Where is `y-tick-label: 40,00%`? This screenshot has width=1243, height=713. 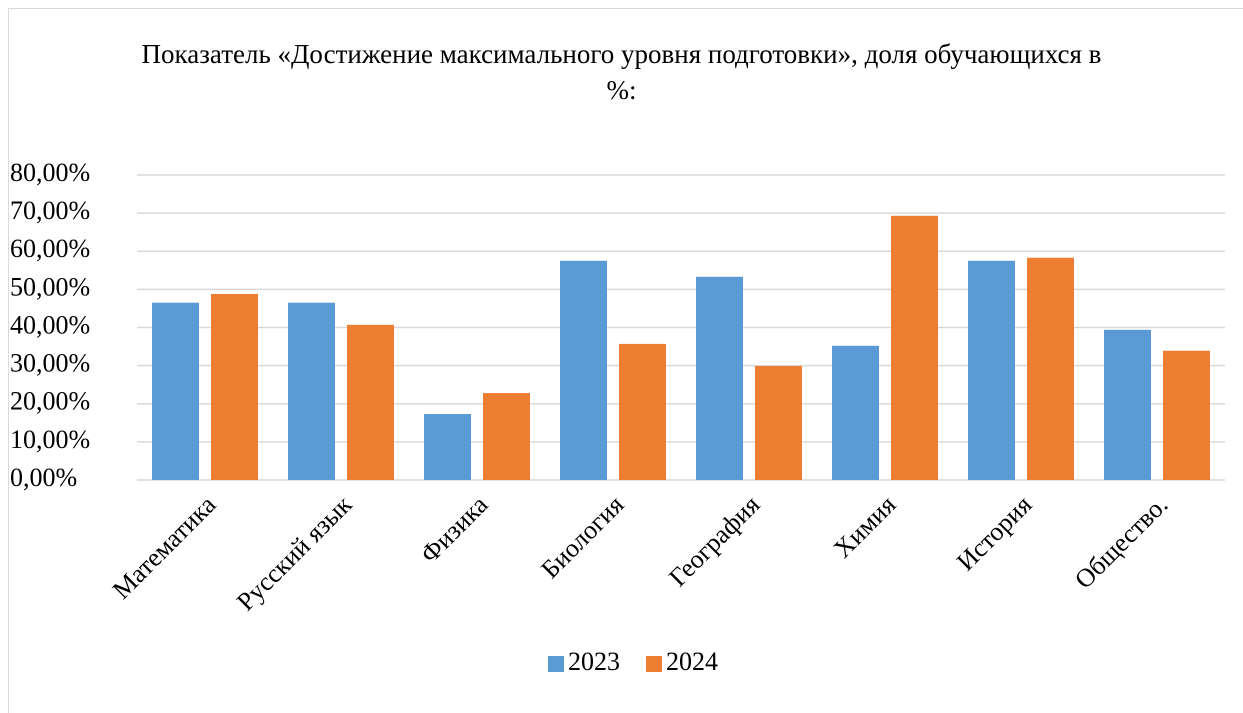 y-tick-label: 40,00% is located at coordinates (50, 324).